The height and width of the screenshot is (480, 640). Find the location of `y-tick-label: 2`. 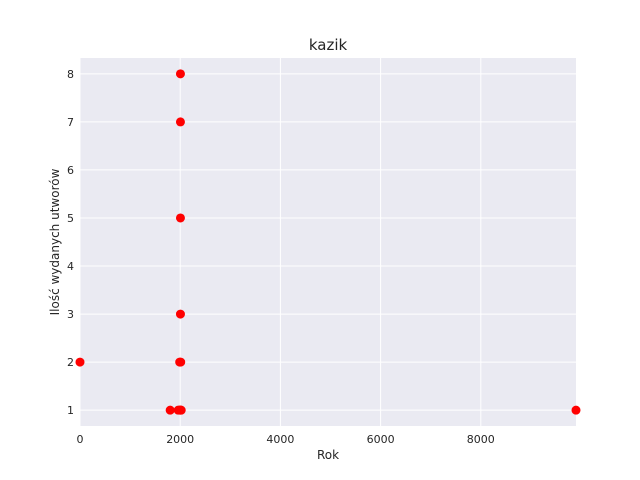

y-tick-label: 2 is located at coordinates (70, 362).